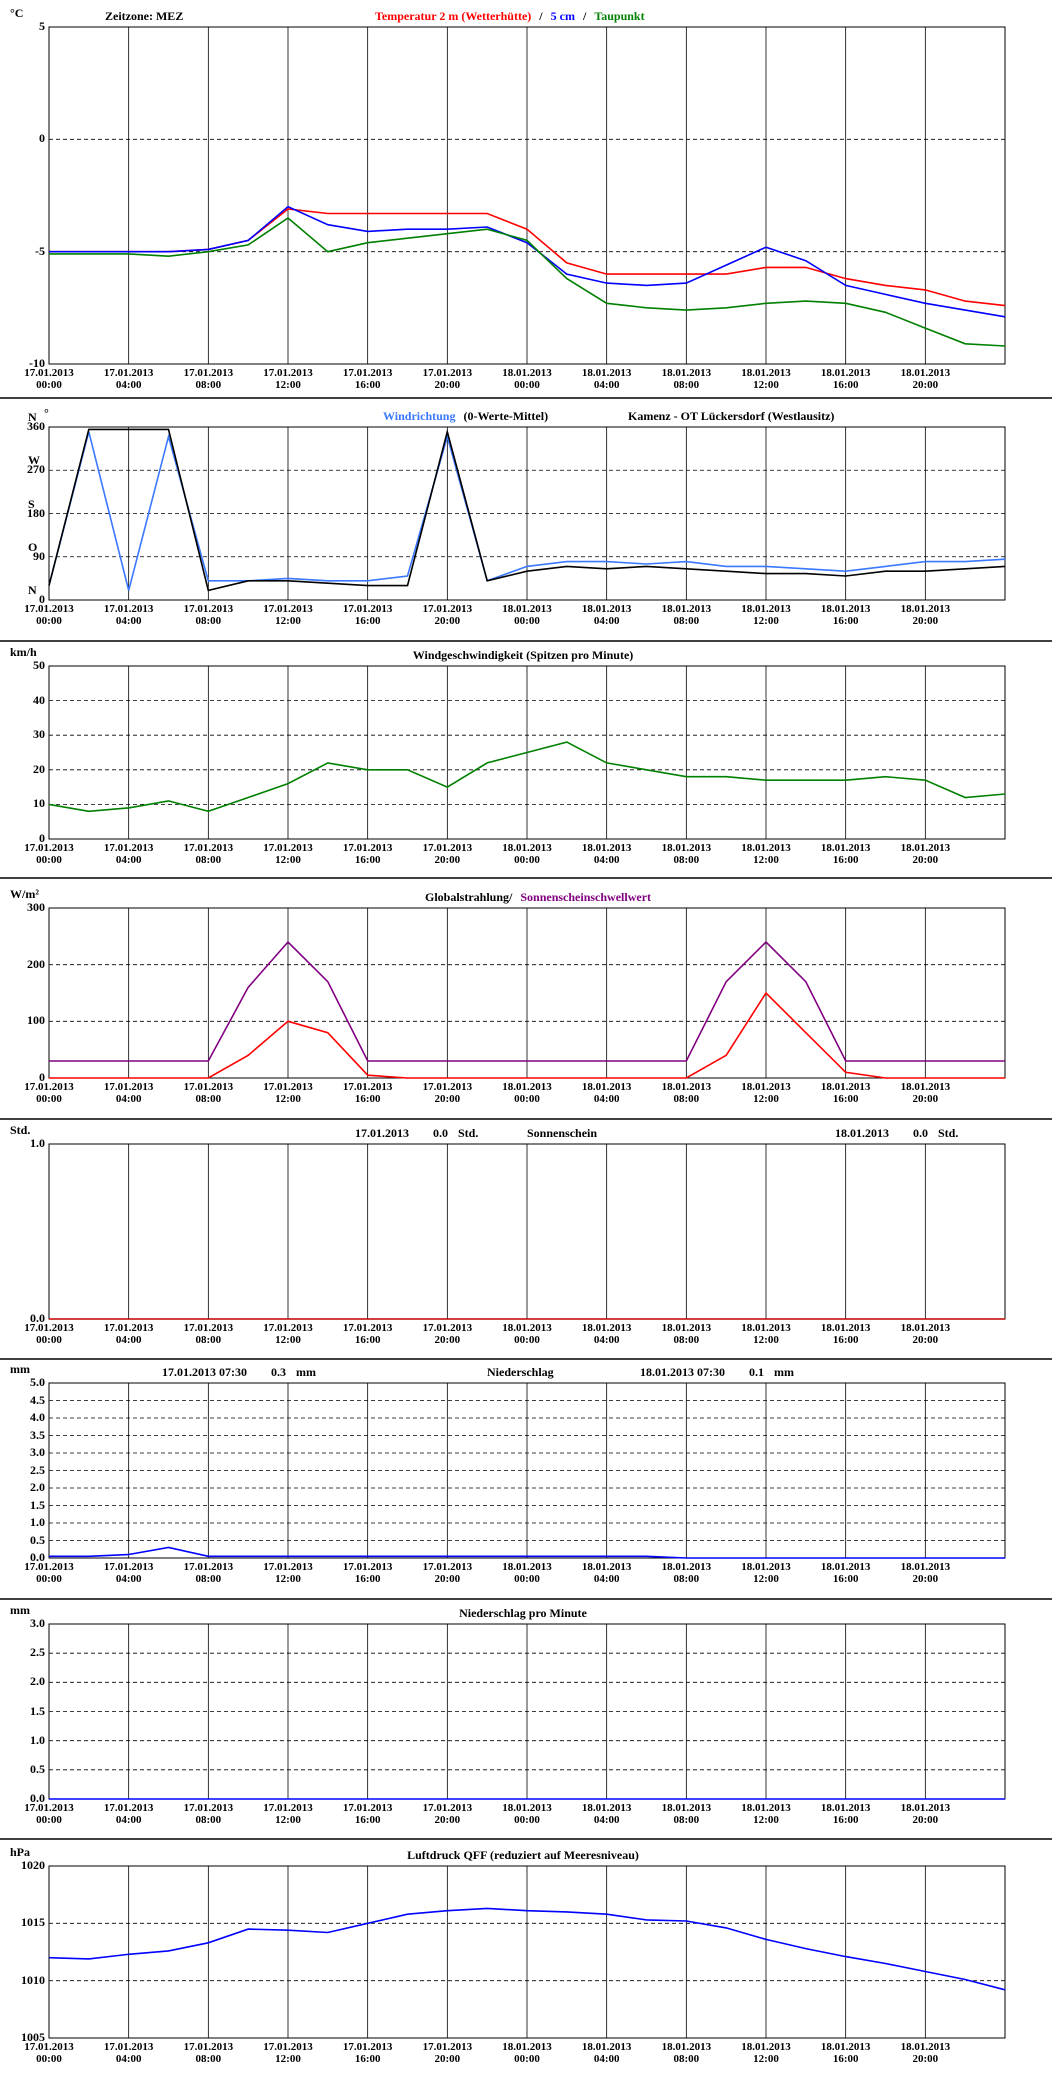 The height and width of the screenshot is (2081, 1052). What do you see at coordinates (39, 803) in the screenshot?
I see `y-tick-label: 10` at bounding box center [39, 803].